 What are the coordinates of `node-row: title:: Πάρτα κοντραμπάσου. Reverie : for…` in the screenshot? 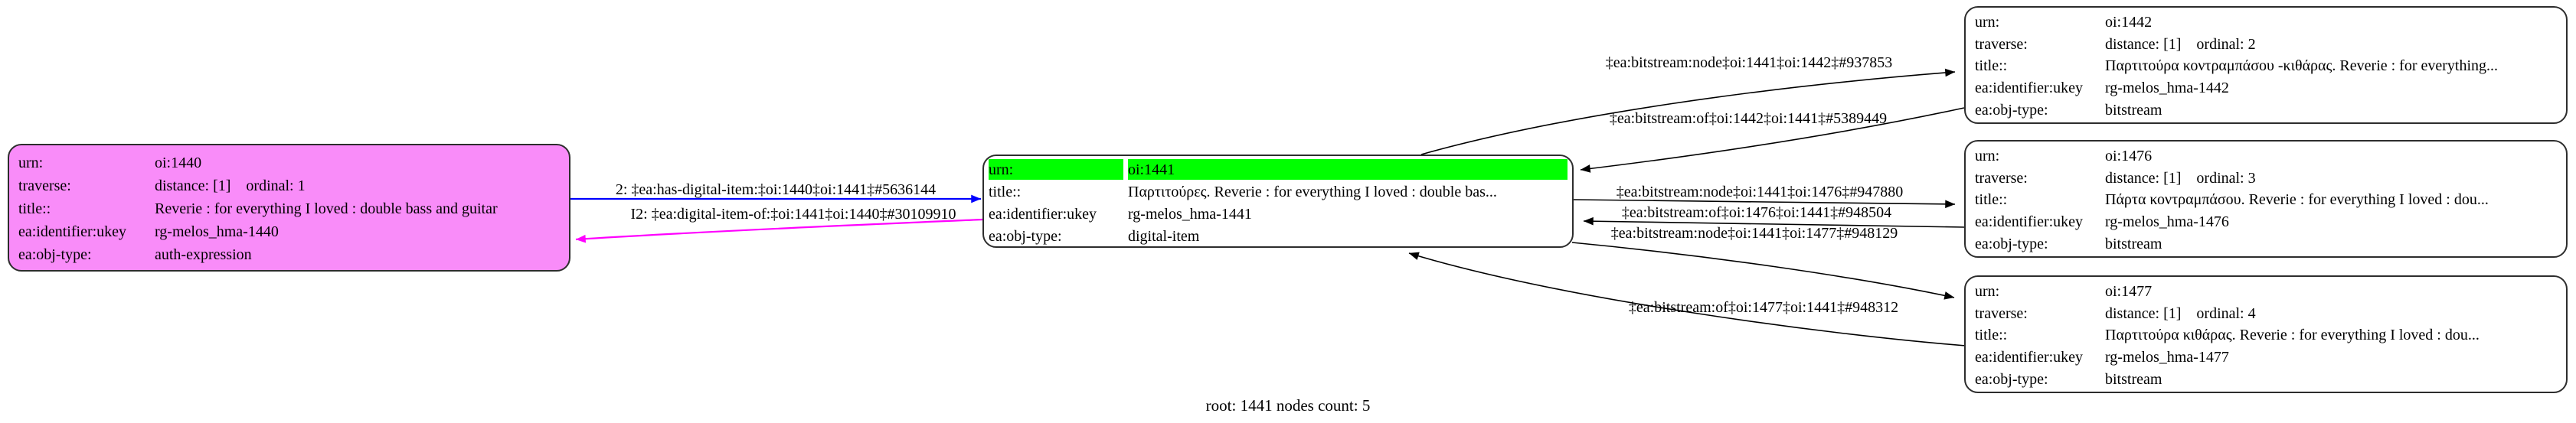 It's located at (2266, 200).